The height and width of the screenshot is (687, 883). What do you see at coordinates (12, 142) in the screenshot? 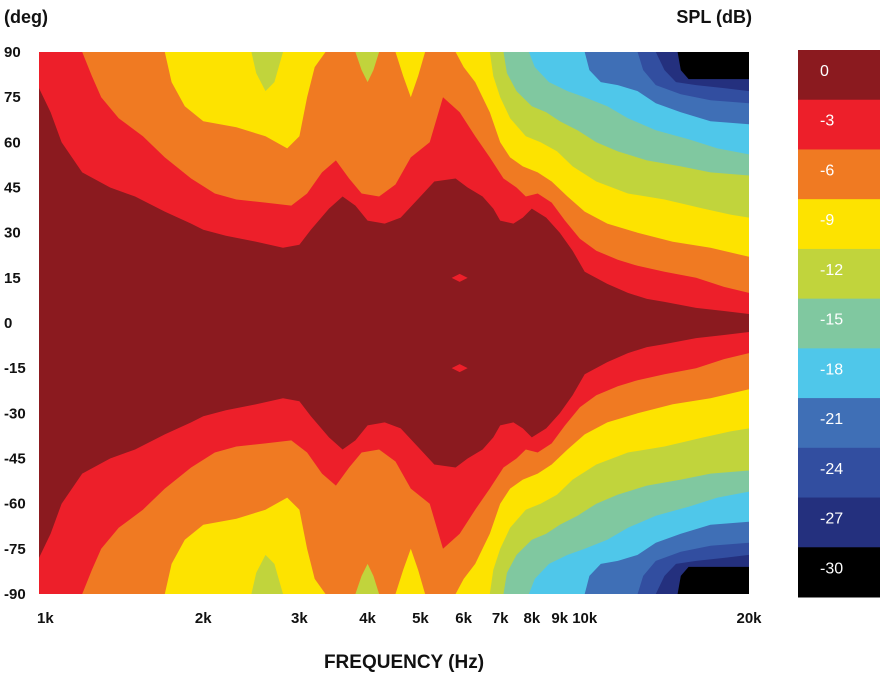
I see `y-tick-label: 60` at bounding box center [12, 142].